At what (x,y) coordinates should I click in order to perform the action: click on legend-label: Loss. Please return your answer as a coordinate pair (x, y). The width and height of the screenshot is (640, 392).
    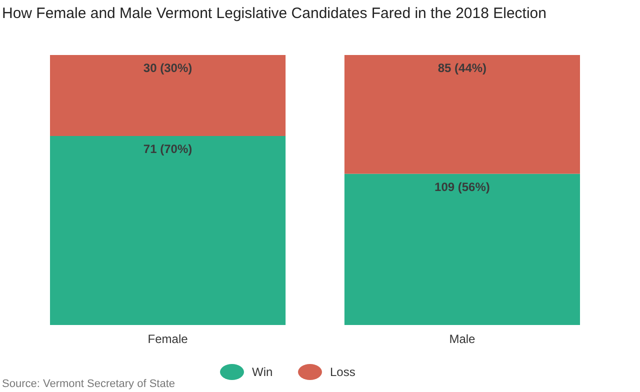
    Looking at the image, I should click on (343, 372).